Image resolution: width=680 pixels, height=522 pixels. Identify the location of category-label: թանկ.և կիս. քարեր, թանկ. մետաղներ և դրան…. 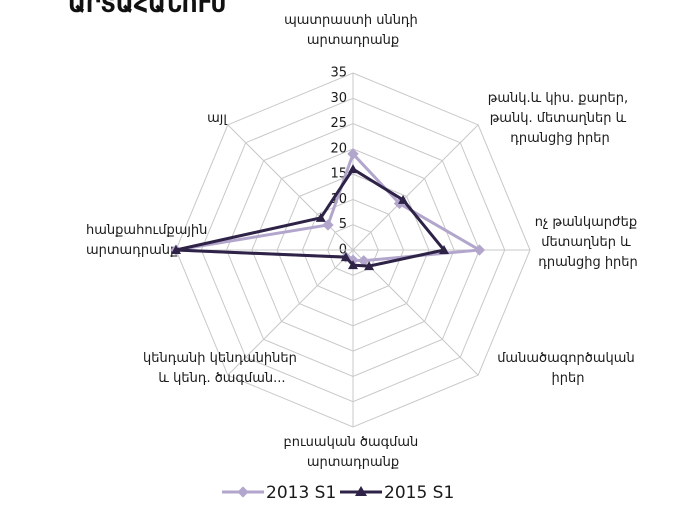
(560, 118).